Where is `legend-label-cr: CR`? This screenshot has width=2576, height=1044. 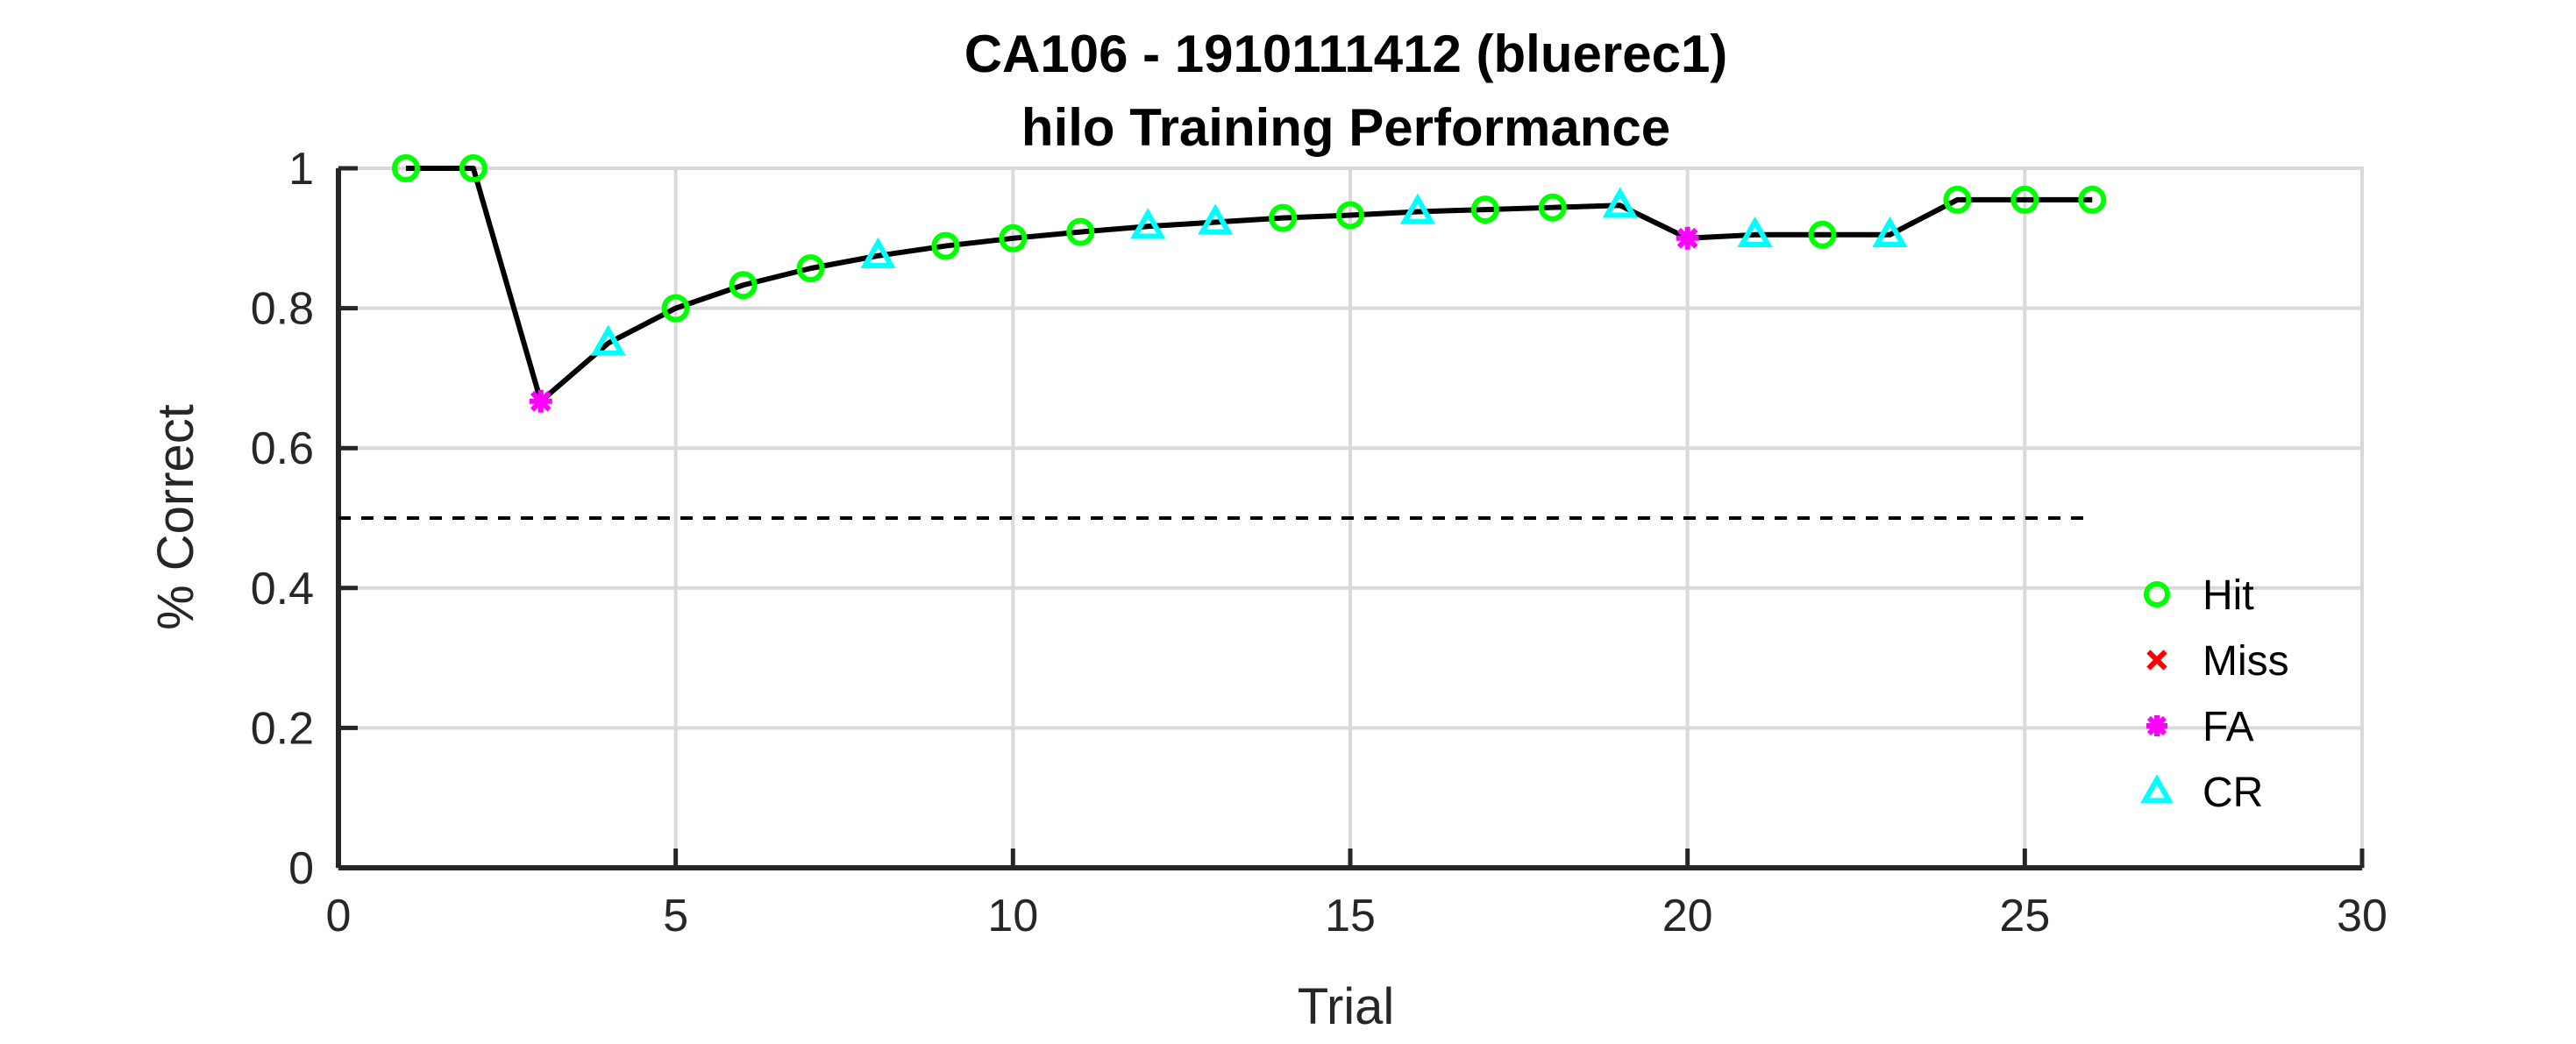 legend-label-cr: CR is located at coordinates (2232, 793).